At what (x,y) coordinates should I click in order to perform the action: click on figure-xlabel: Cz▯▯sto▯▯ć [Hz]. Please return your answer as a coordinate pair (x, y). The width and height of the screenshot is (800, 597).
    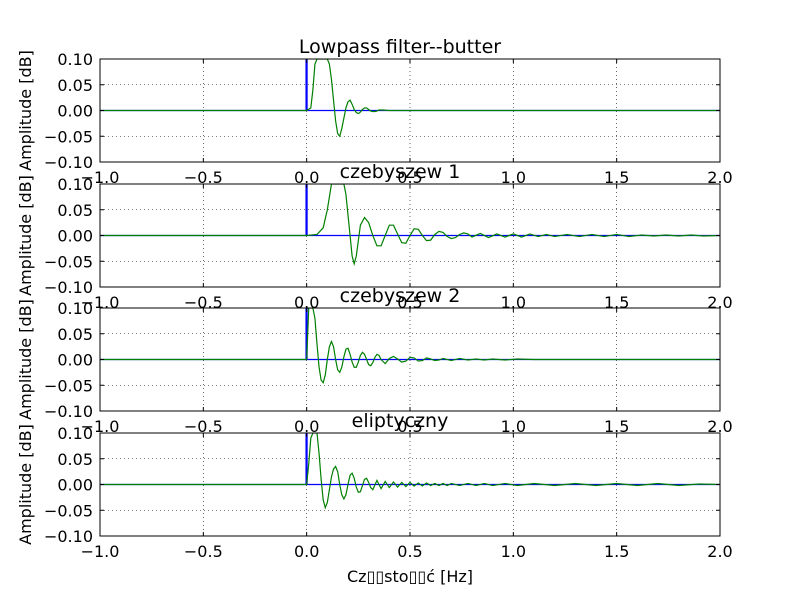
    Looking at the image, I should click on (410, 576).